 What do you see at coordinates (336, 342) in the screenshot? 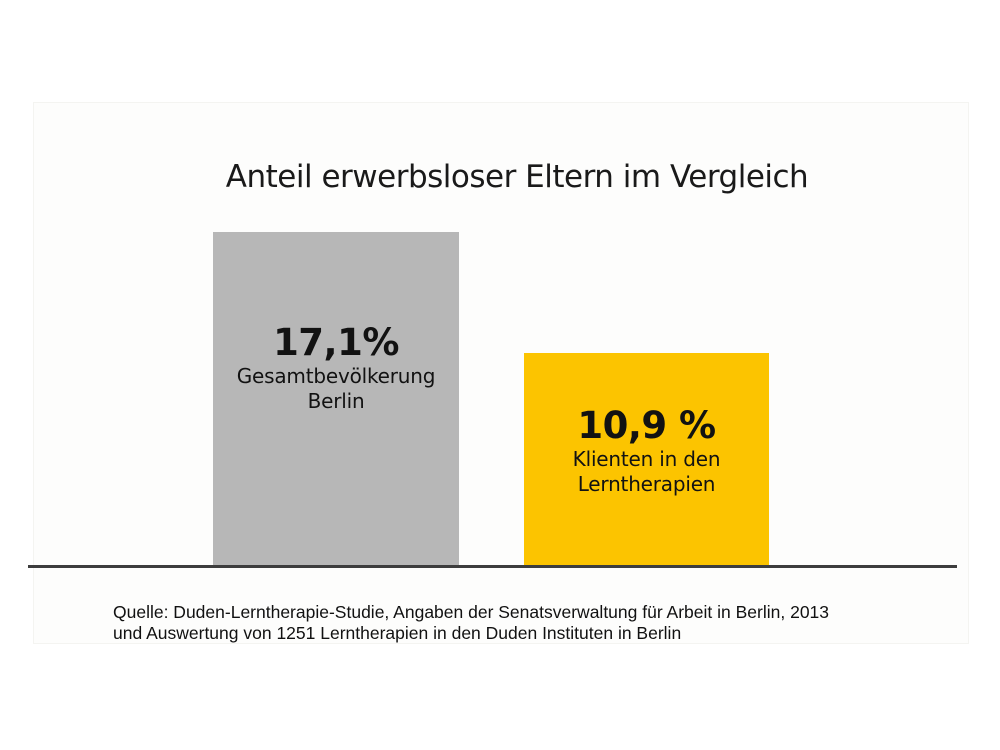
I see `bar-value-label: 17,1%` at bounding box center [336, 342].